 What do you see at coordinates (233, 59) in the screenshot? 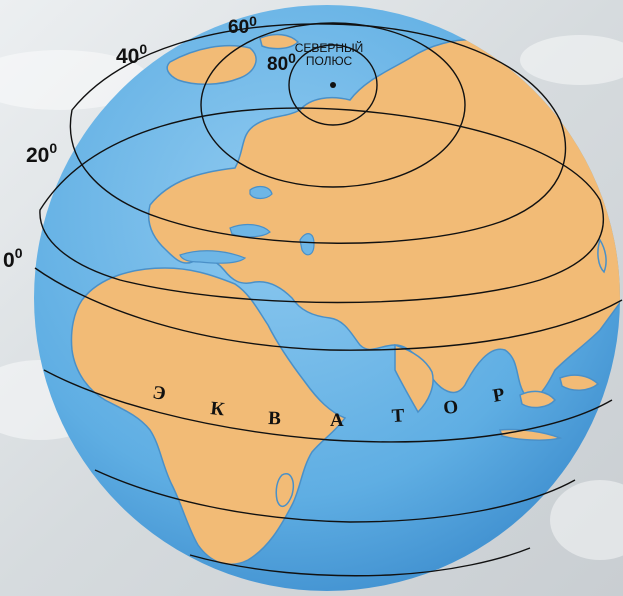
I see `arctic-islands` at bounding box center [233, 59].